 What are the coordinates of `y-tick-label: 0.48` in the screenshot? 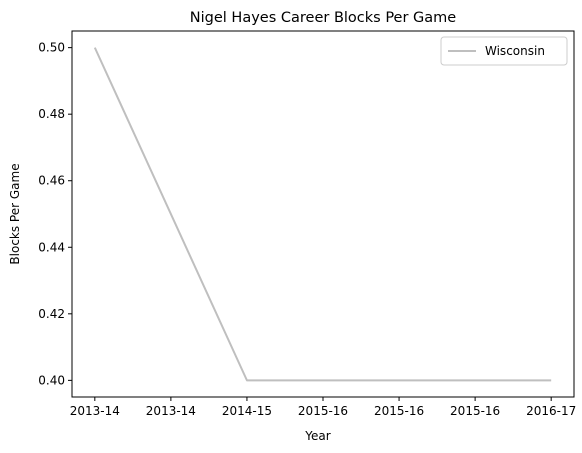 It's located at (51, 114).